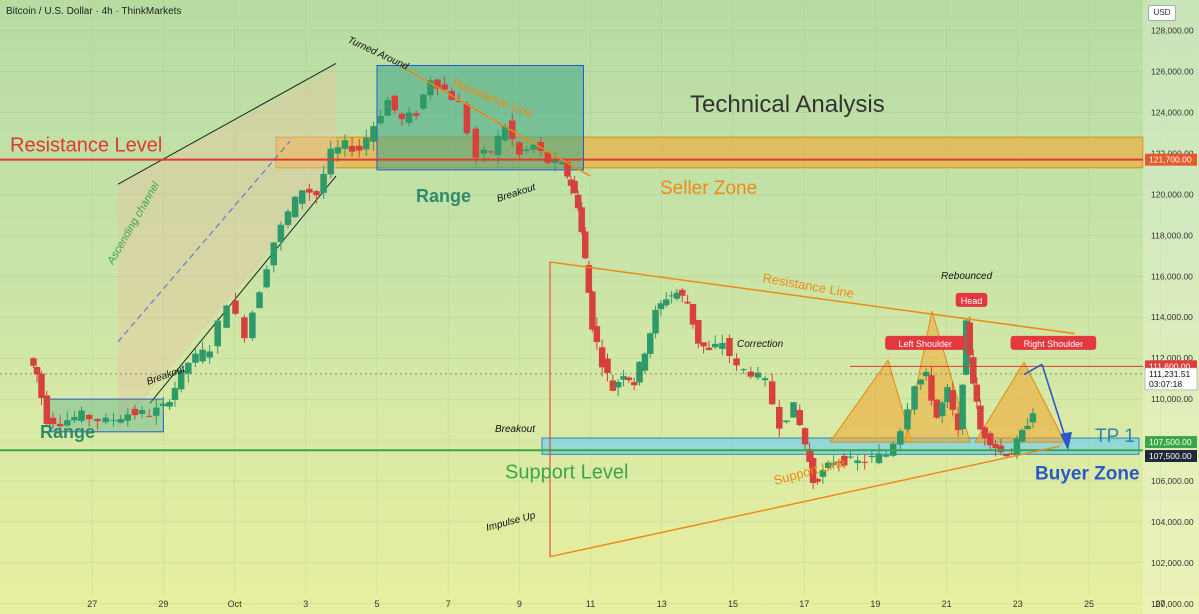 This screenshot has height=614, width=1199. Describe the element at coordinates (590, 604) in the screenshot. I see `time-tick-label: 11` at that location.